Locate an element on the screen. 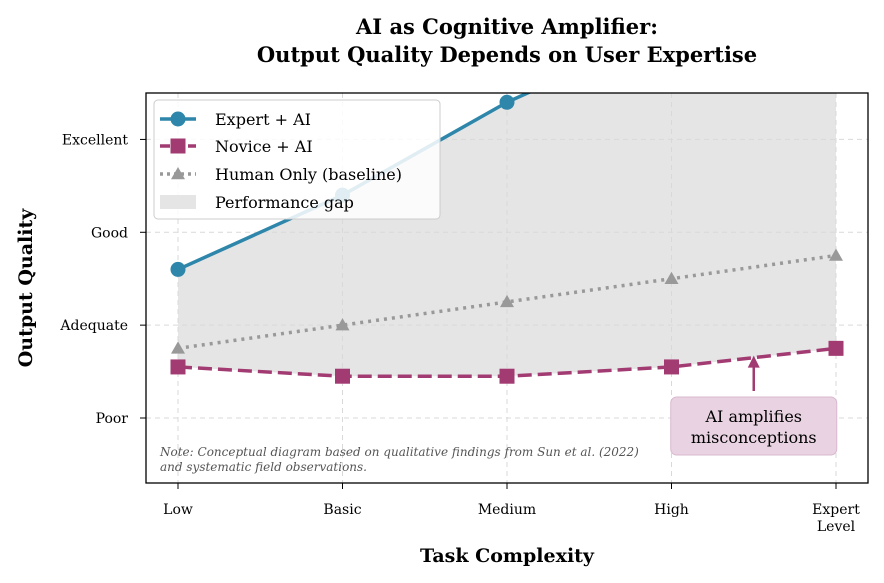 This screenshot has width=884, height=583. annotation-text: misconceptions is located at coordinates (754, 437).